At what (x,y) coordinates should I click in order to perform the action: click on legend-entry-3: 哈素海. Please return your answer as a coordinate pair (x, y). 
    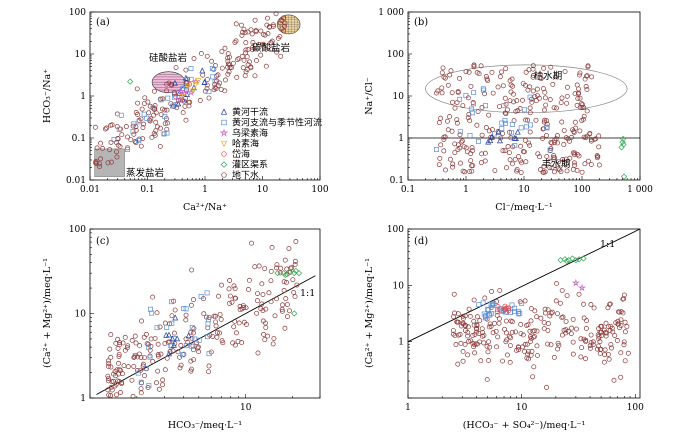
    Looking at the image, I should click on (245, 144).